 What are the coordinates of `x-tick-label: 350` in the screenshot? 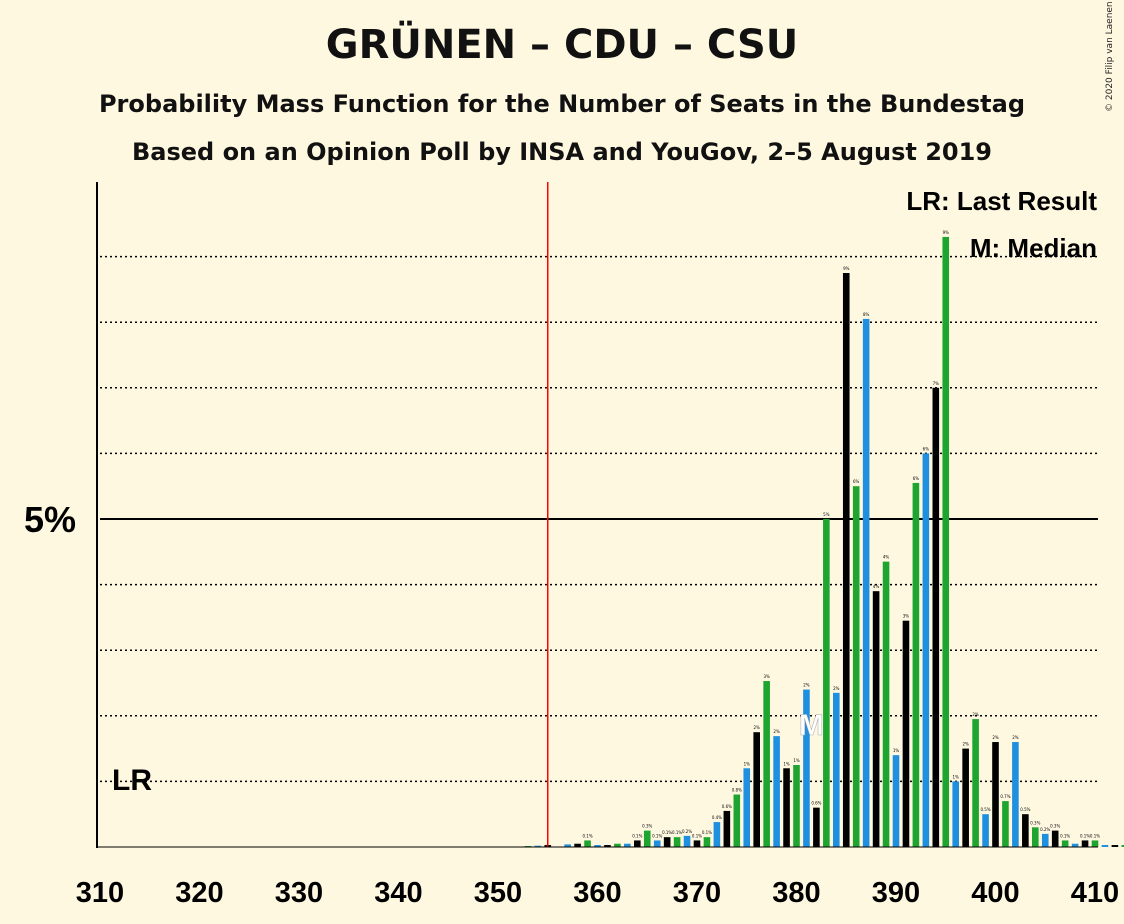 It's located at (498, 893).